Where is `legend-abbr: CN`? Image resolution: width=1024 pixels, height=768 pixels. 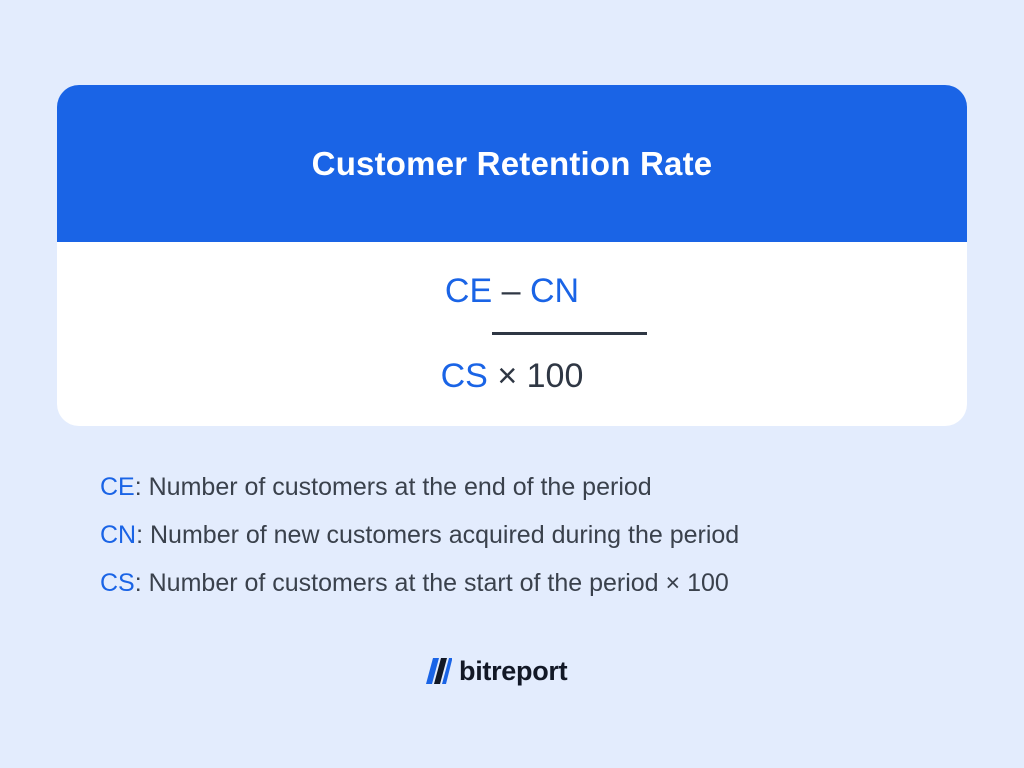
legend-abbr: CN is located at coordinates (118, 535).